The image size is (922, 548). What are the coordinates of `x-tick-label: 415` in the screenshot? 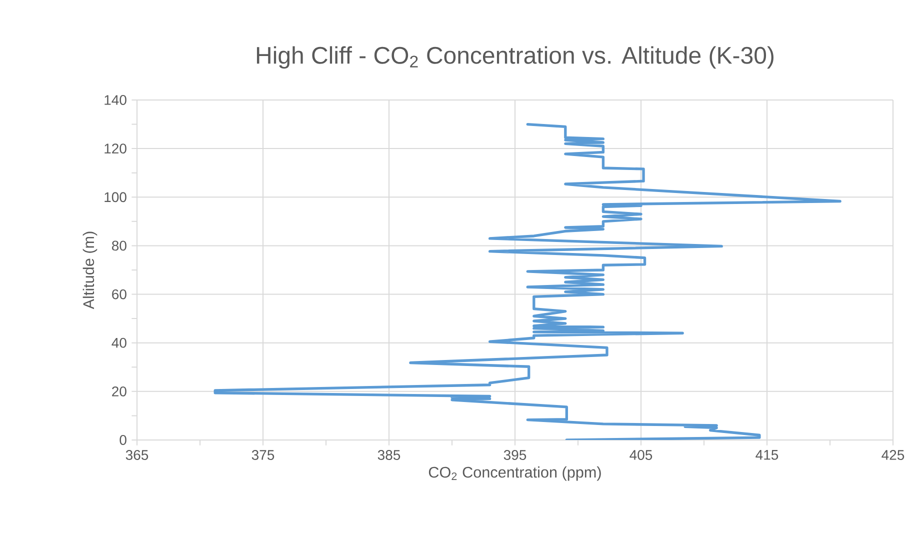 It's located at (767, 455).